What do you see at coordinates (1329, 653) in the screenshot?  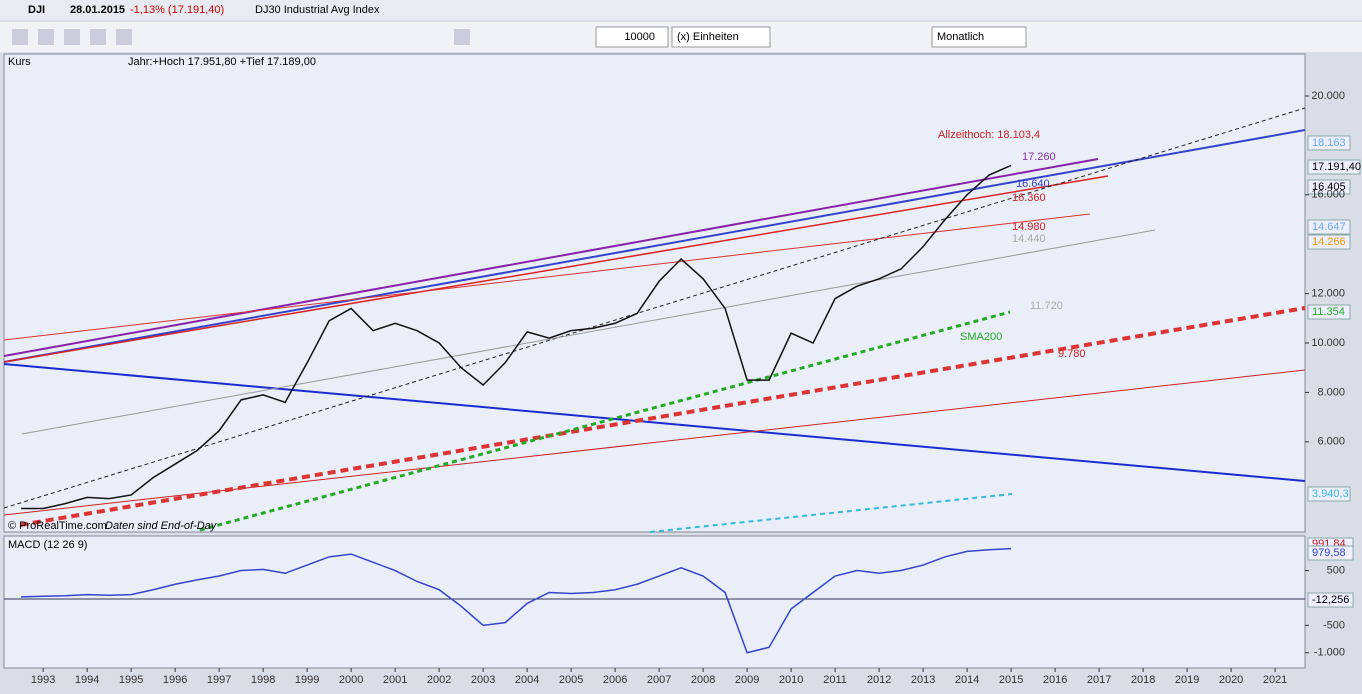 I see `y-tick-label: -1.000` at bounding box center [1329, 653].